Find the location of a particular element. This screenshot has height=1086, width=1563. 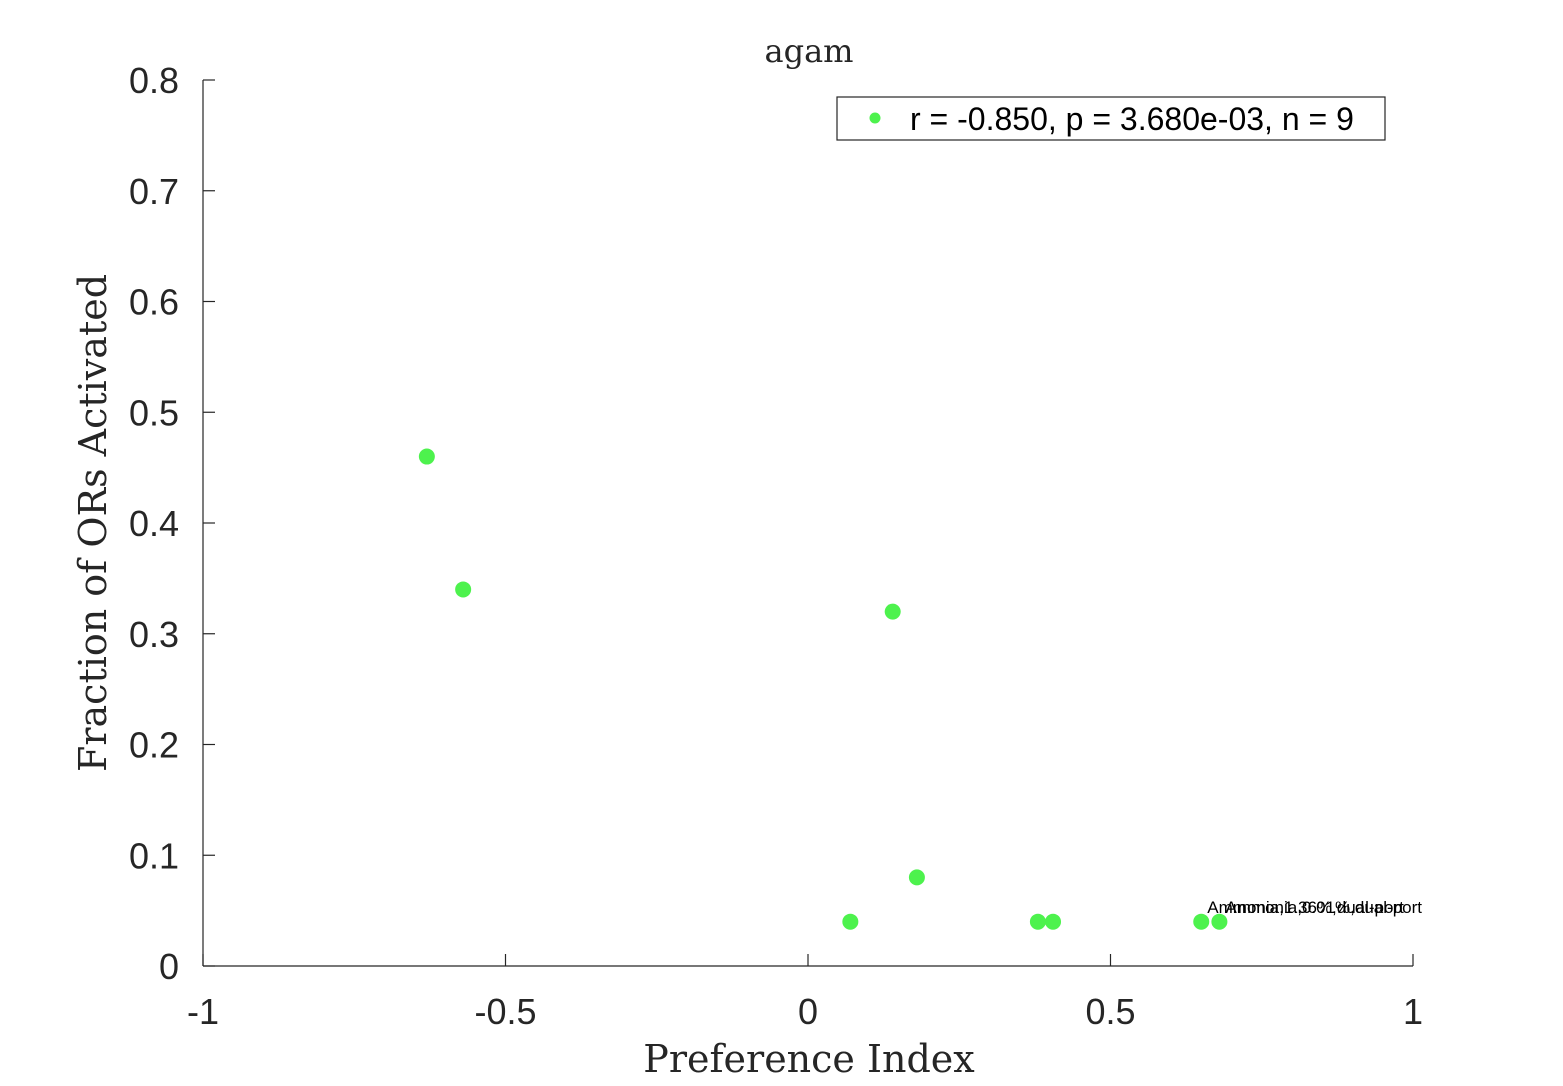

x-tick-label: 0.5 is located at coordinates (1110, 1011).